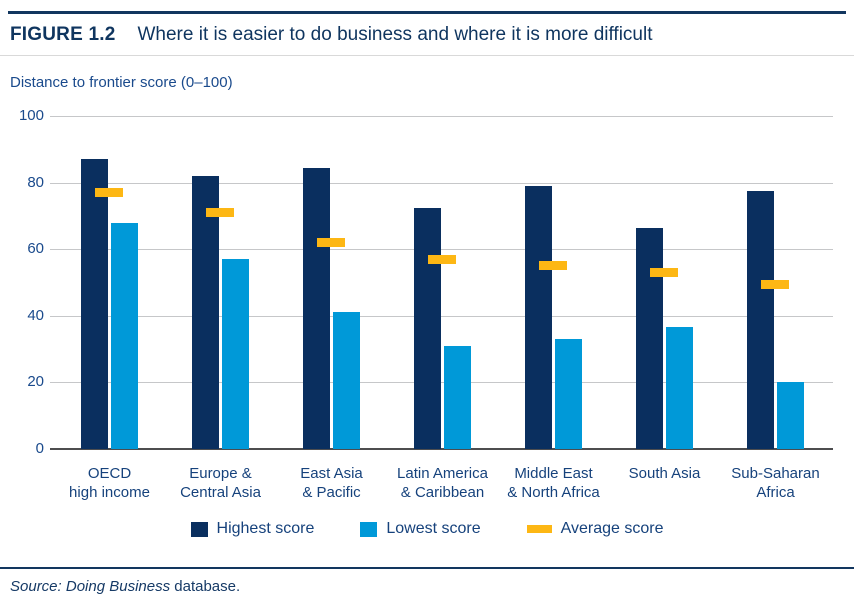  I want to click on legend-label-average-score: Average score, so click(612, 528).